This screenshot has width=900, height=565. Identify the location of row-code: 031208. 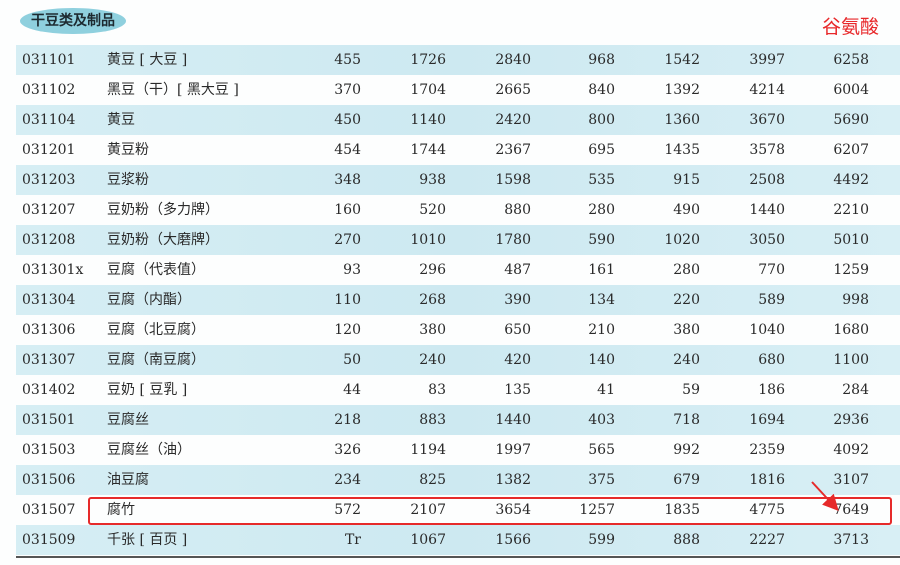
(49, 240).